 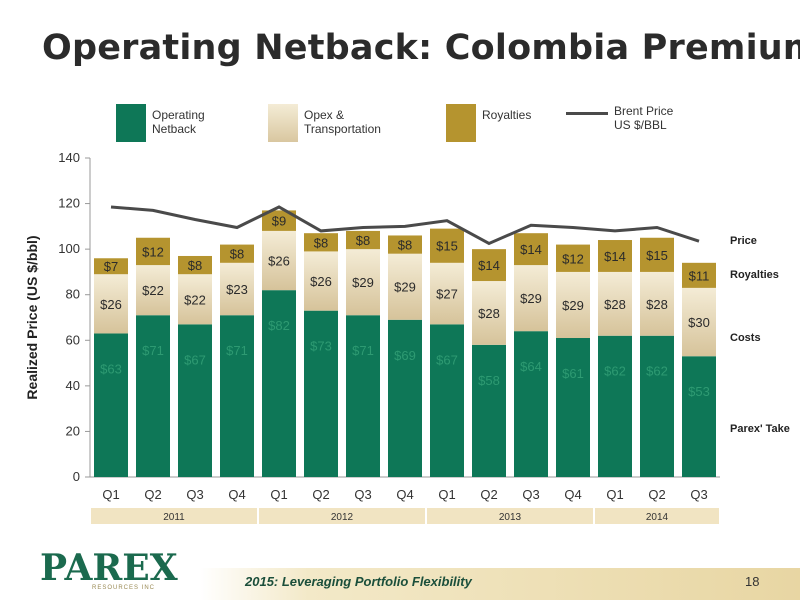 I want to click on right-label-1: Royalties, so click(x=754, y=275).